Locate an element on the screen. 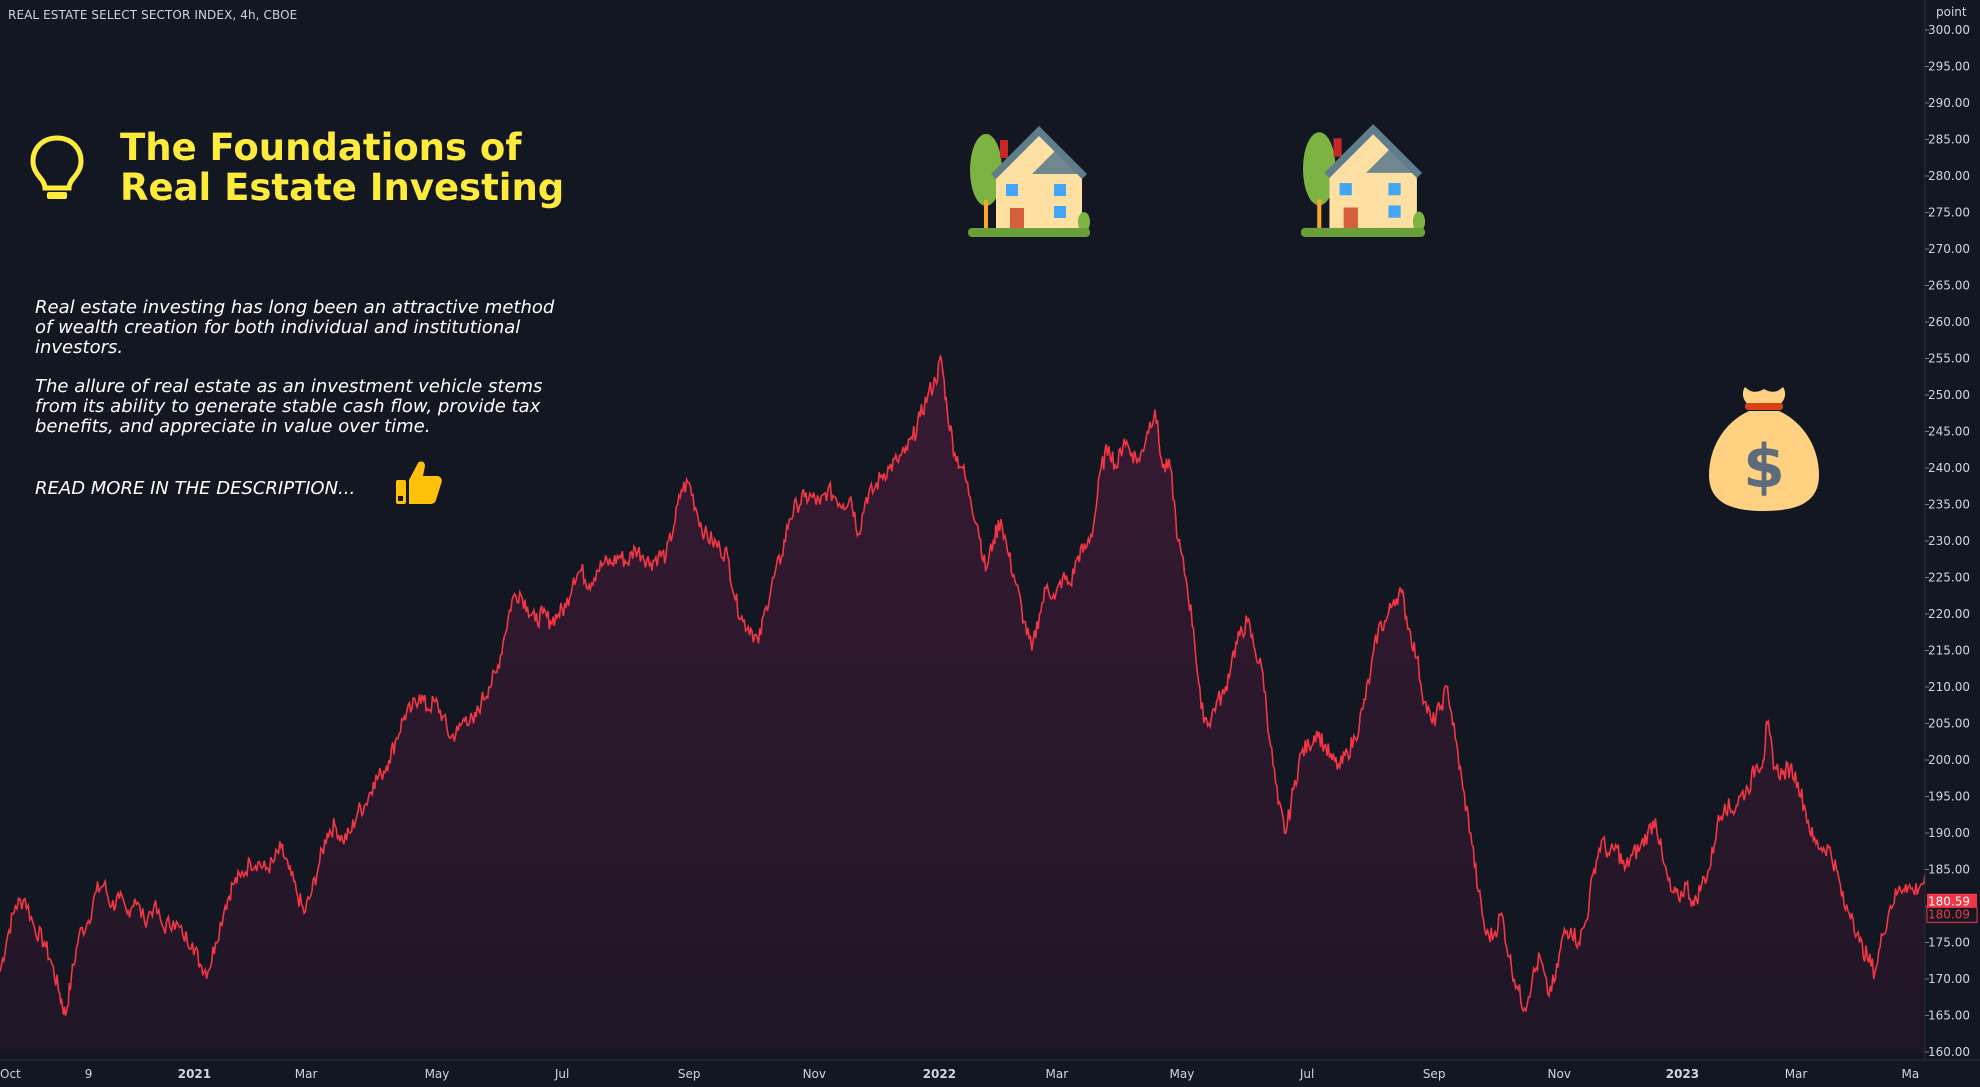 The height and width of the screenshot is (1087, 1980). axis-unit-label: point is located at coordinates (1951, 12).